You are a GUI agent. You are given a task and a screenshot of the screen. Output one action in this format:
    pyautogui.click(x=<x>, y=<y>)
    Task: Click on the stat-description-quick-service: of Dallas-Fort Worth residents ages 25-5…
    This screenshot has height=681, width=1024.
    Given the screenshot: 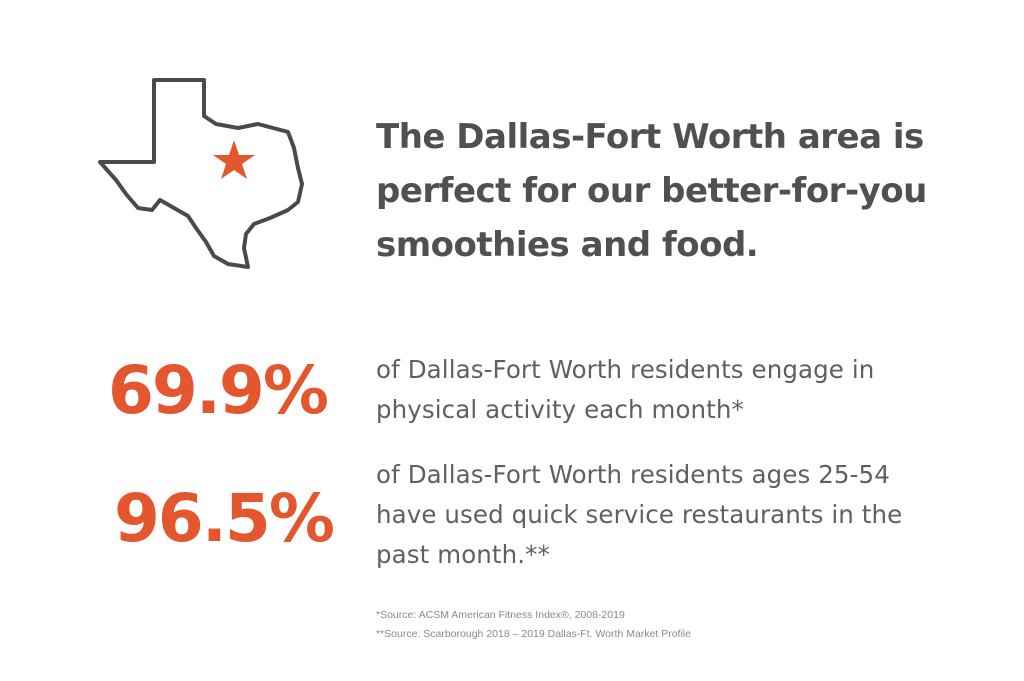 What is the action you would take?
    pyautogui.click(x=639, y=514)
    